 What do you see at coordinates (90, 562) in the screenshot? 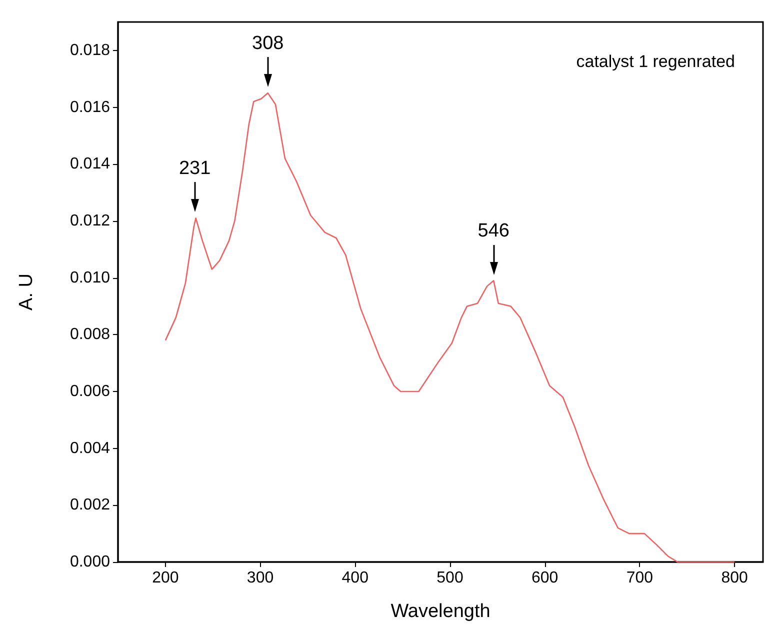
I see `y-tick-label: 0.000` at bounding box center [90, 562].